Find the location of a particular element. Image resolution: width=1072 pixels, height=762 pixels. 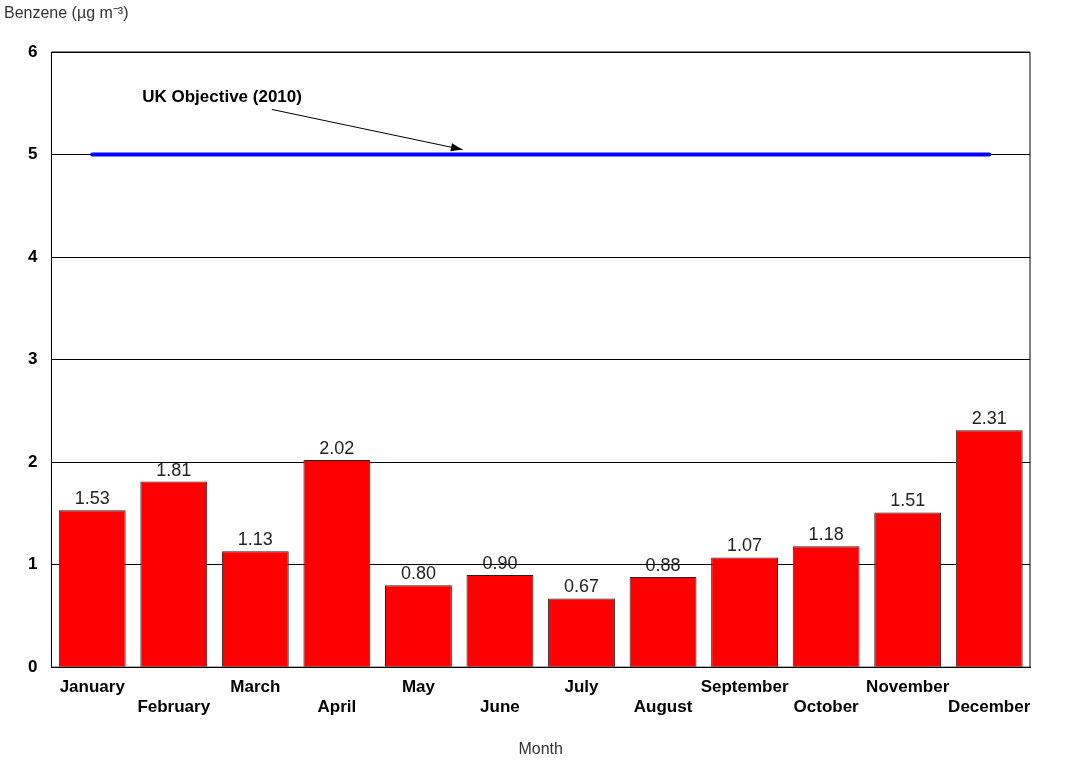

y-tick-label: 4 is located at coordinates (32, 256).